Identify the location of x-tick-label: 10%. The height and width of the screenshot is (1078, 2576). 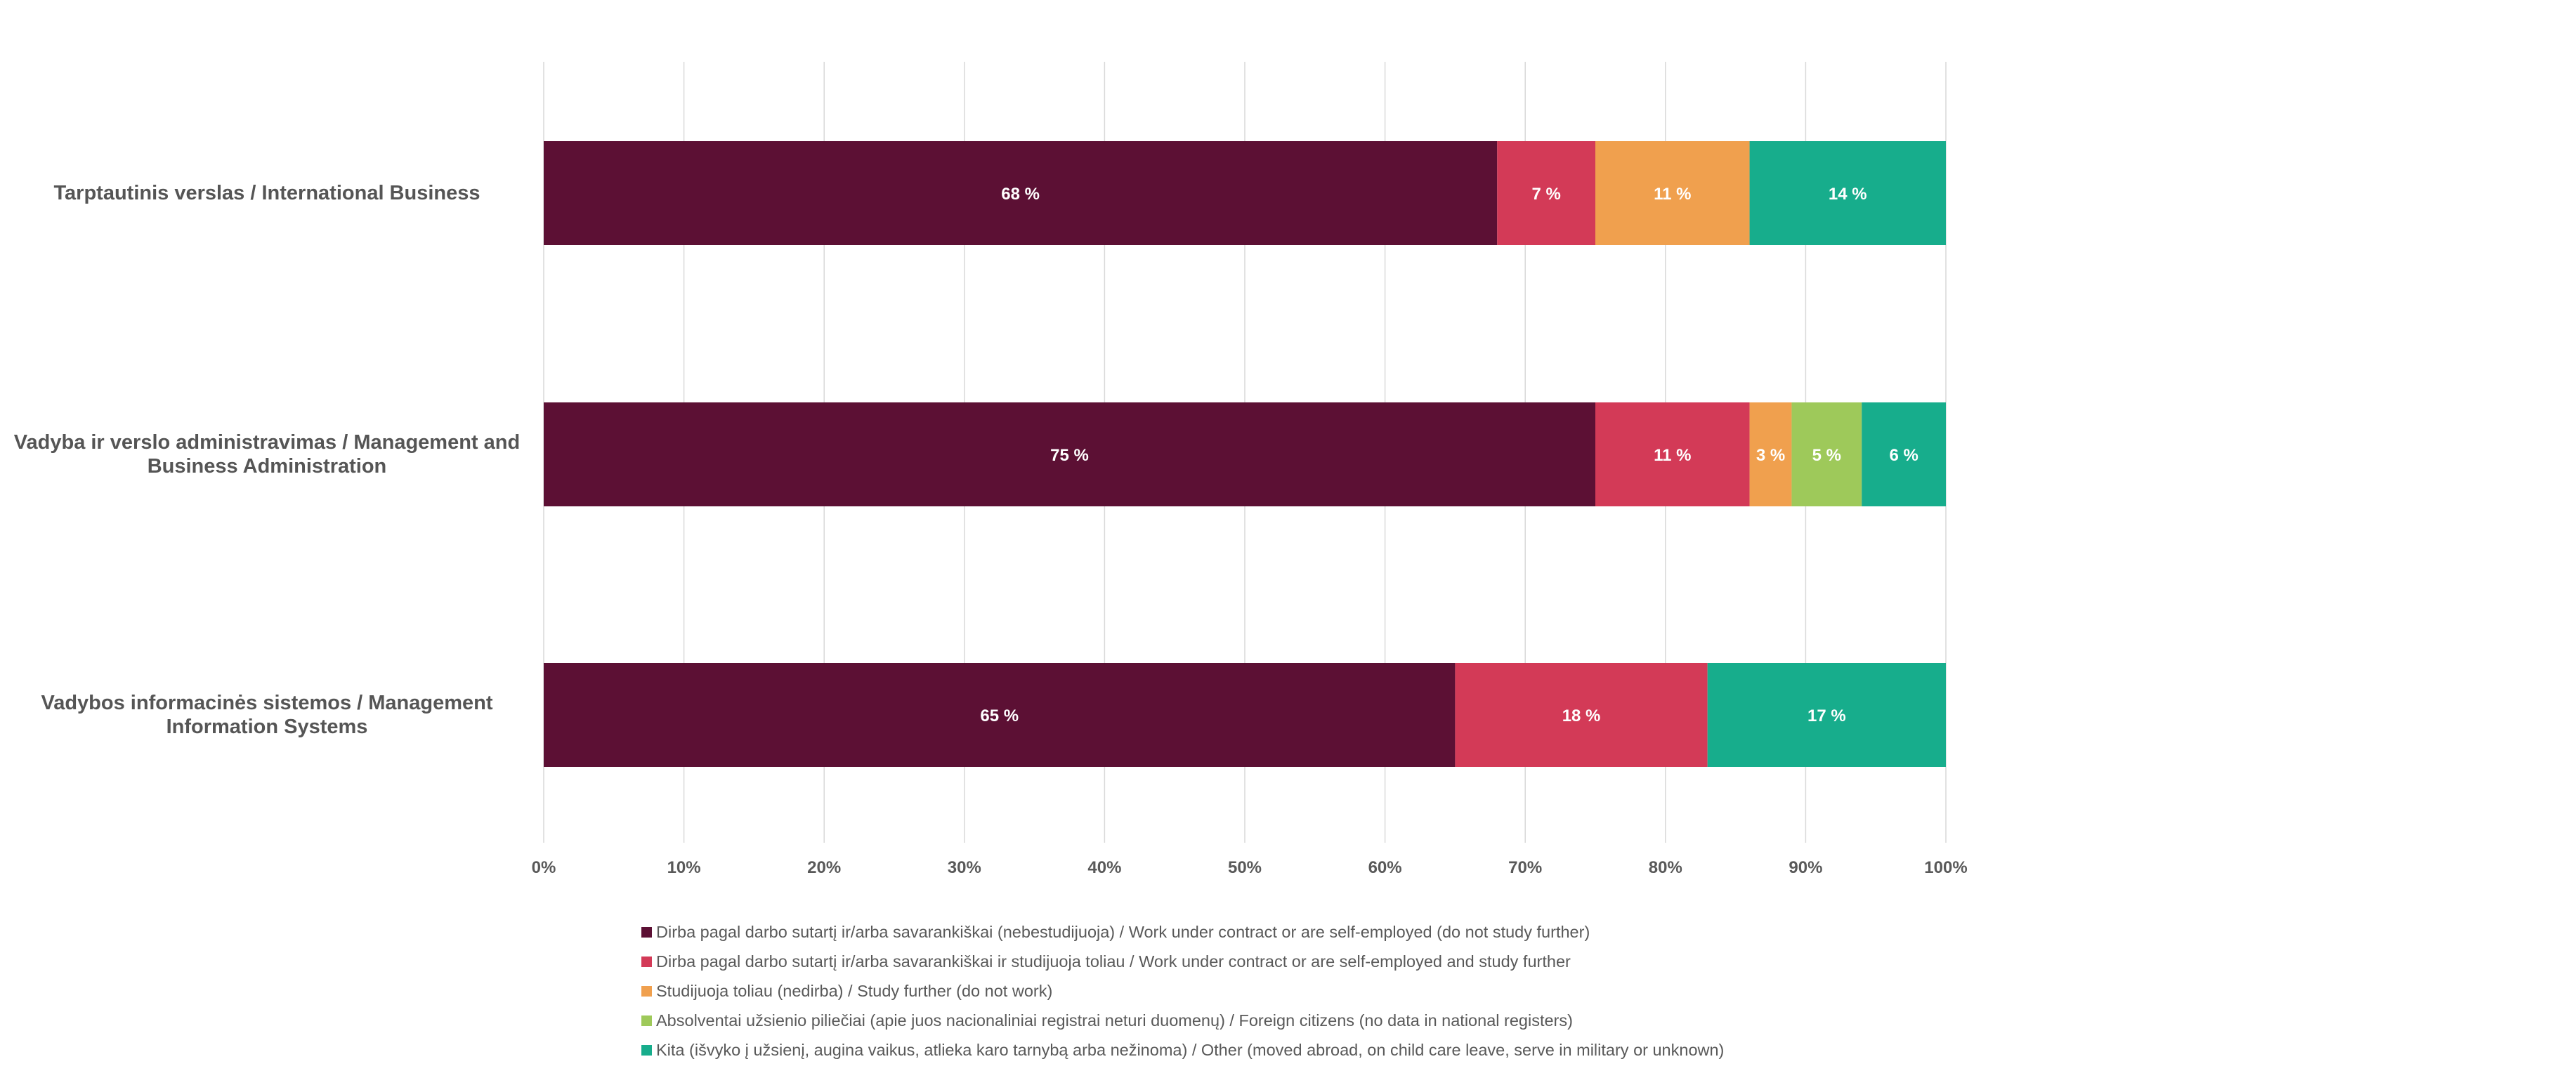
(684, 867).